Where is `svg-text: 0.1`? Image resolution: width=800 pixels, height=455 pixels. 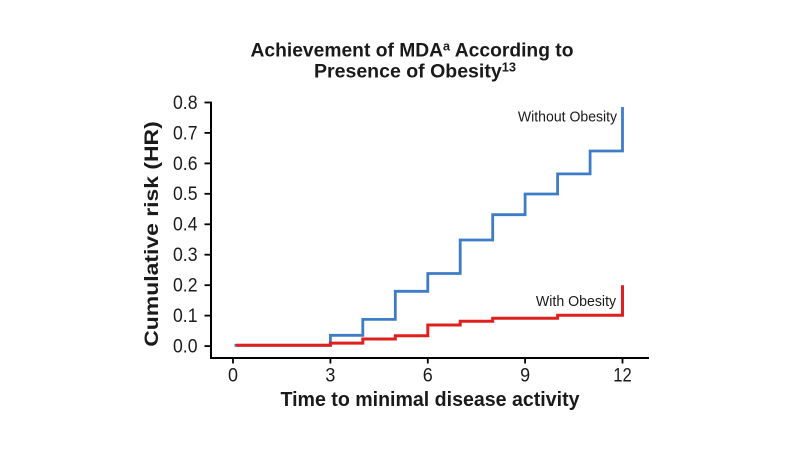 svg-text: 0.1 is located at coordinates (185, 316).